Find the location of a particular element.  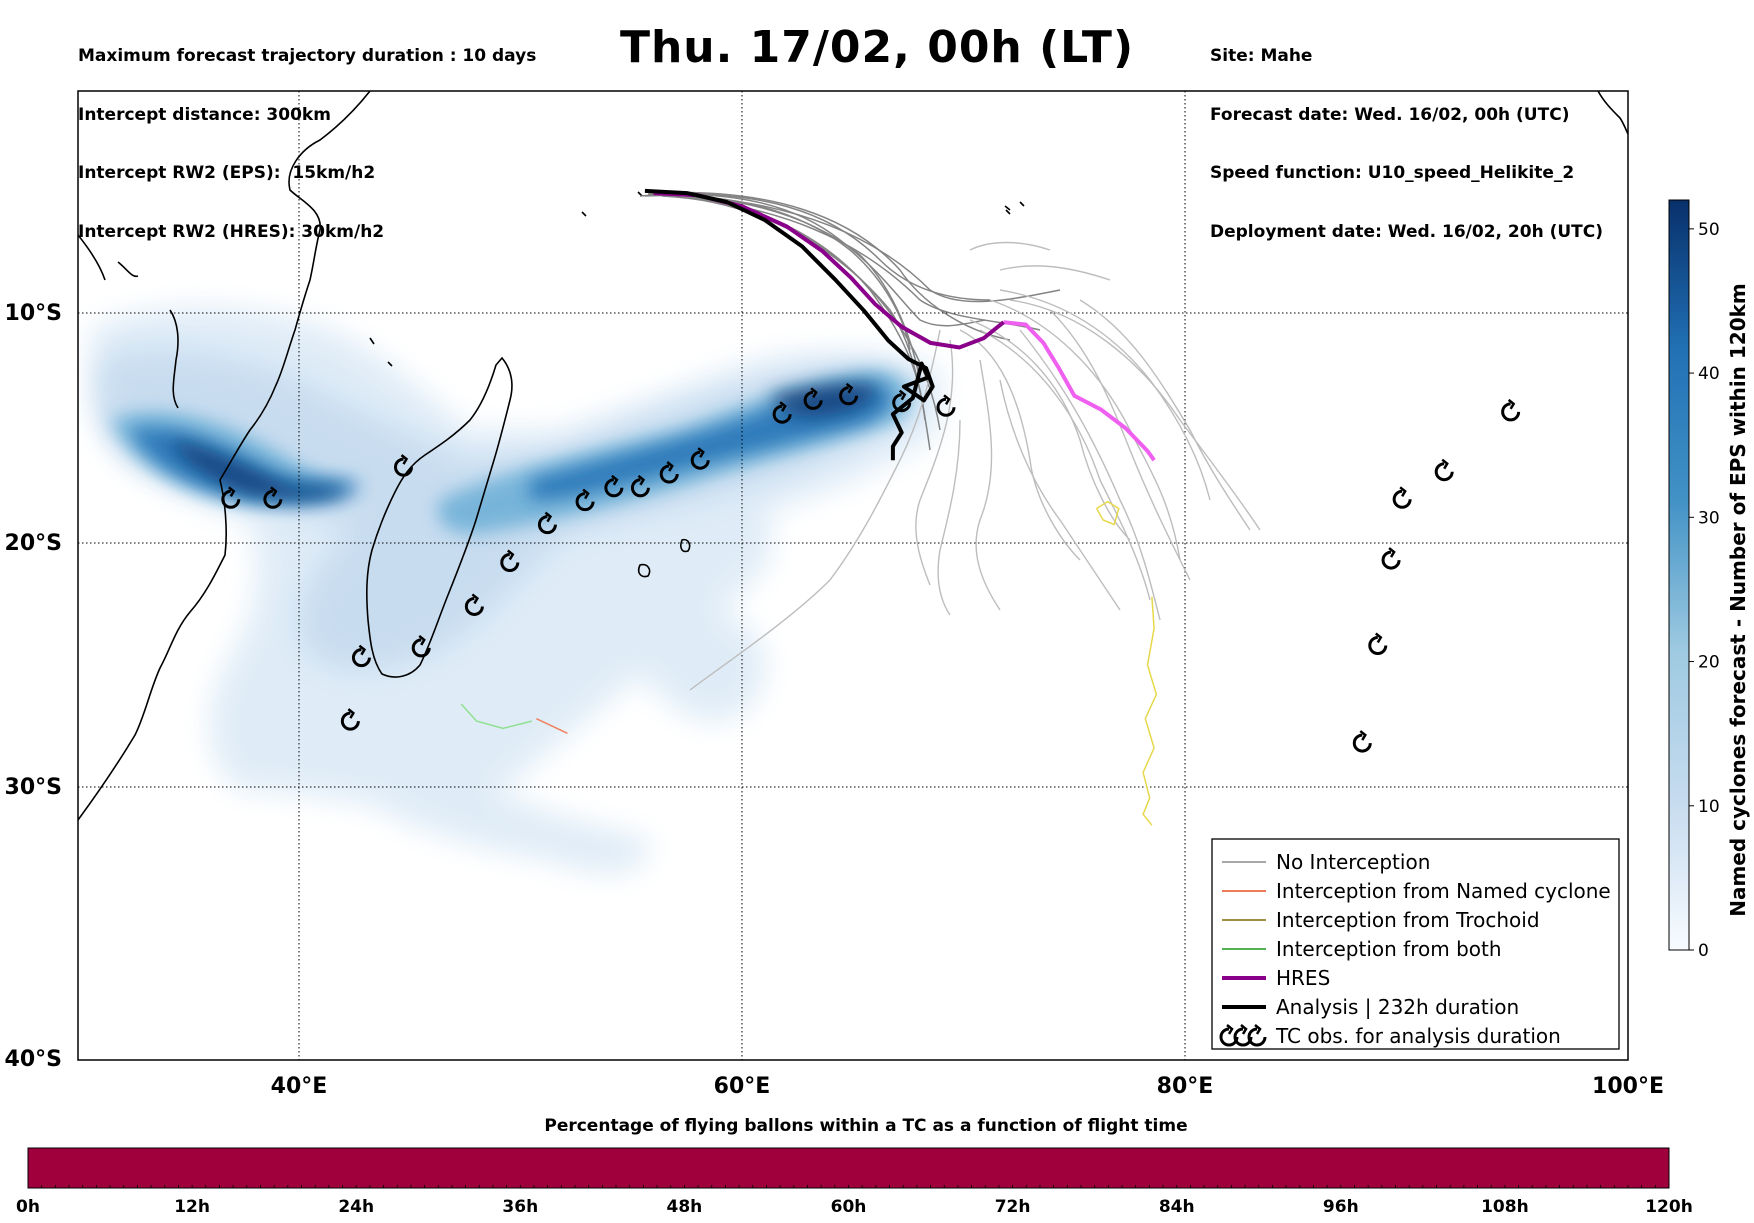

time-bar-tick-label: 24h is located at coordinates (356, 1207).